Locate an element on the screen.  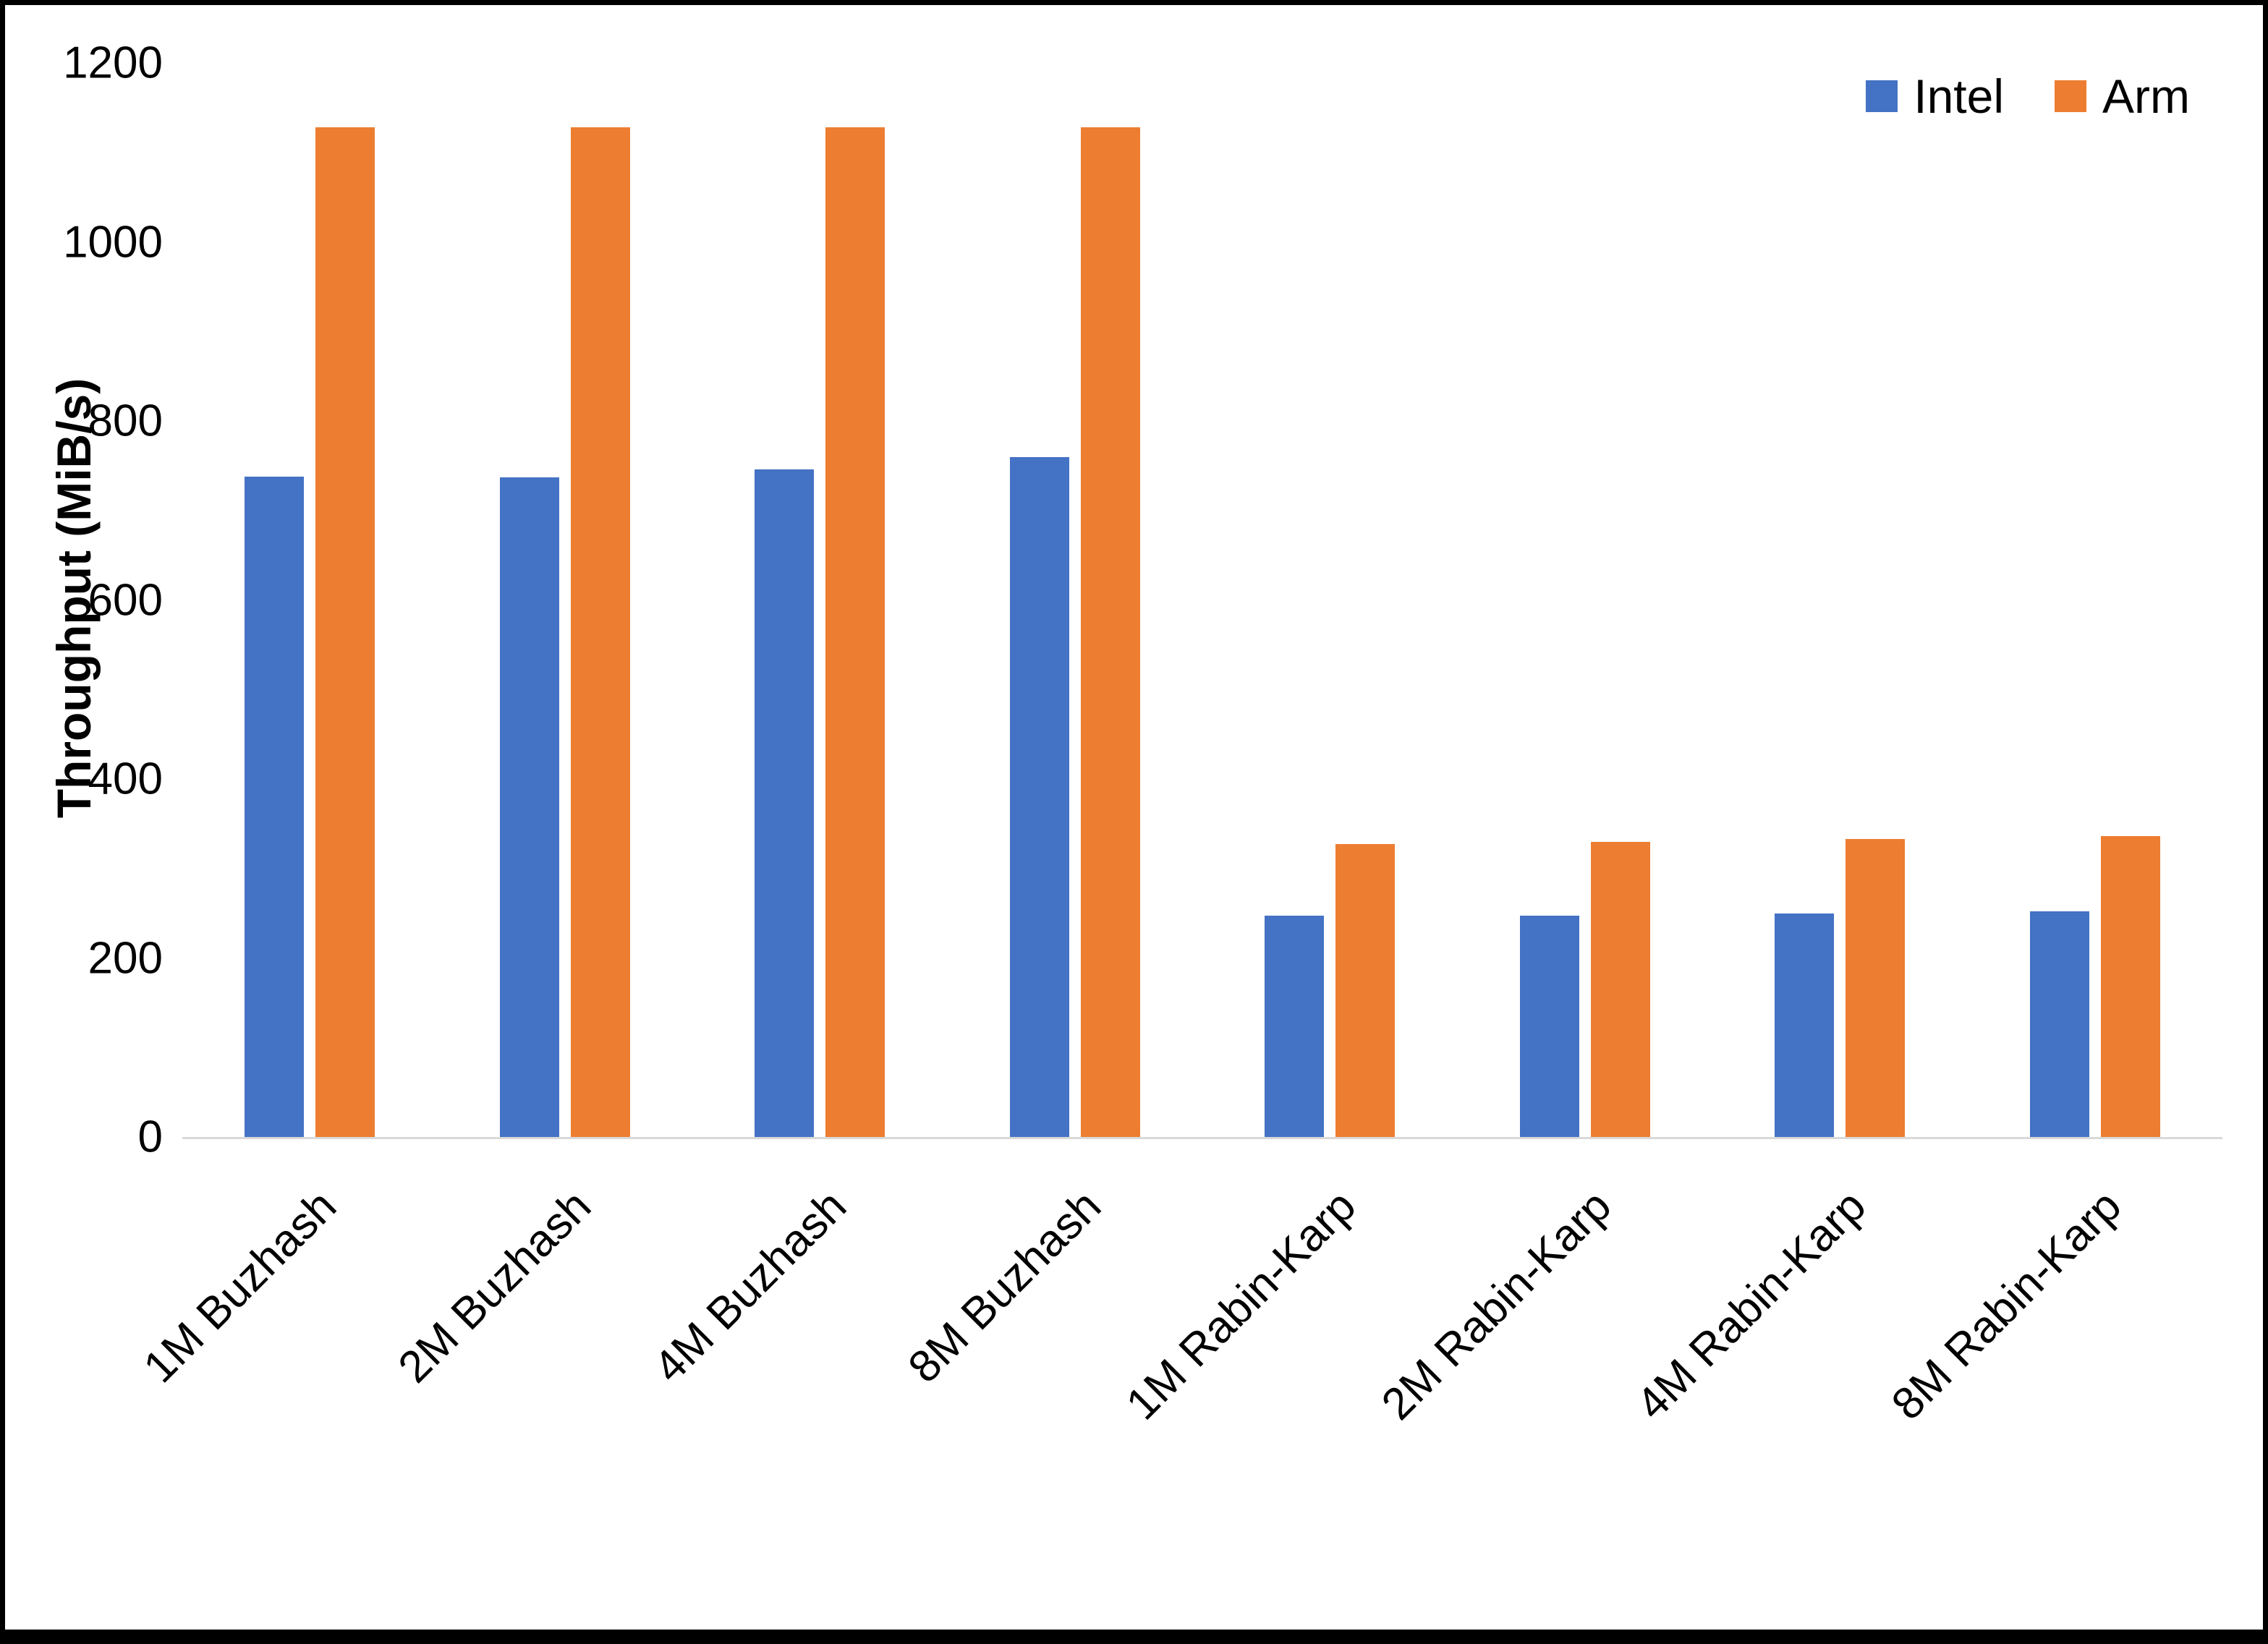
legend-label: Arm is located at coordinates (2146, 96).